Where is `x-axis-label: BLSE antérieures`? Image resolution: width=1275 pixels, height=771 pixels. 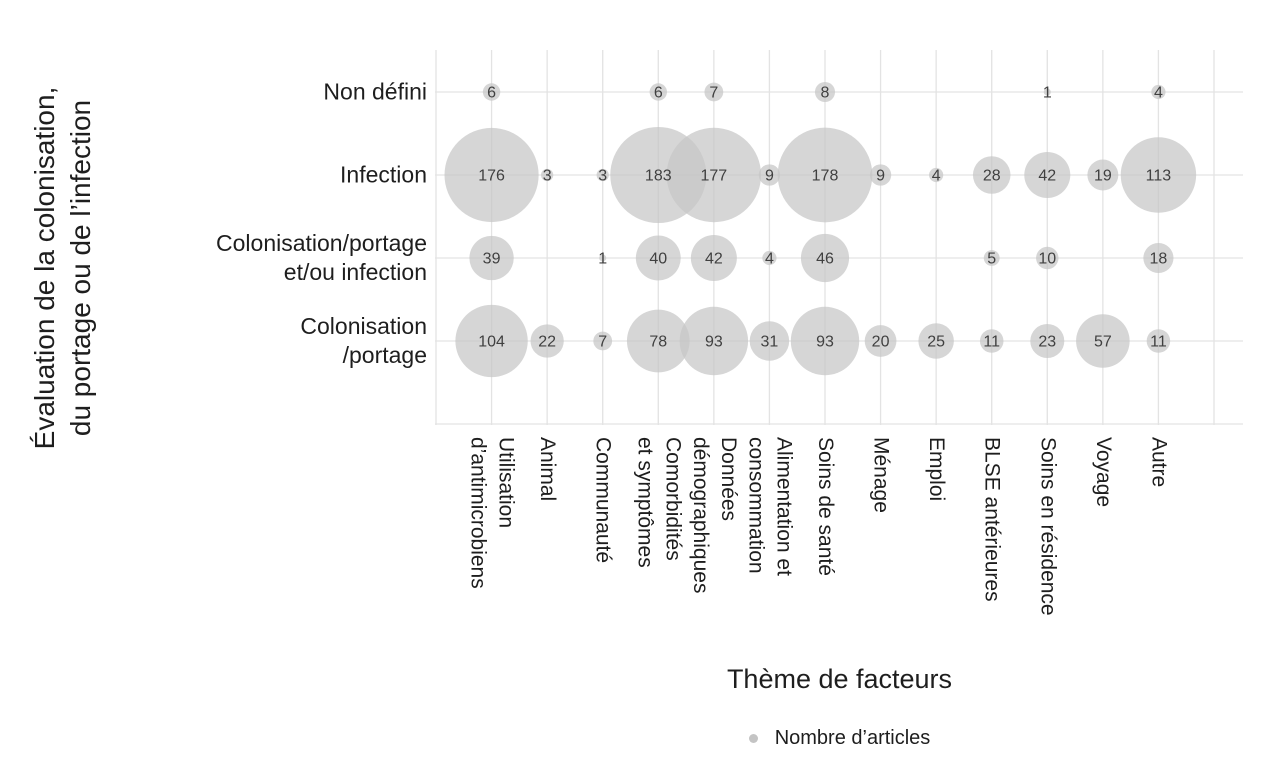 x-axis-label: BLSE antérieures is located at coordinates (992, 519).